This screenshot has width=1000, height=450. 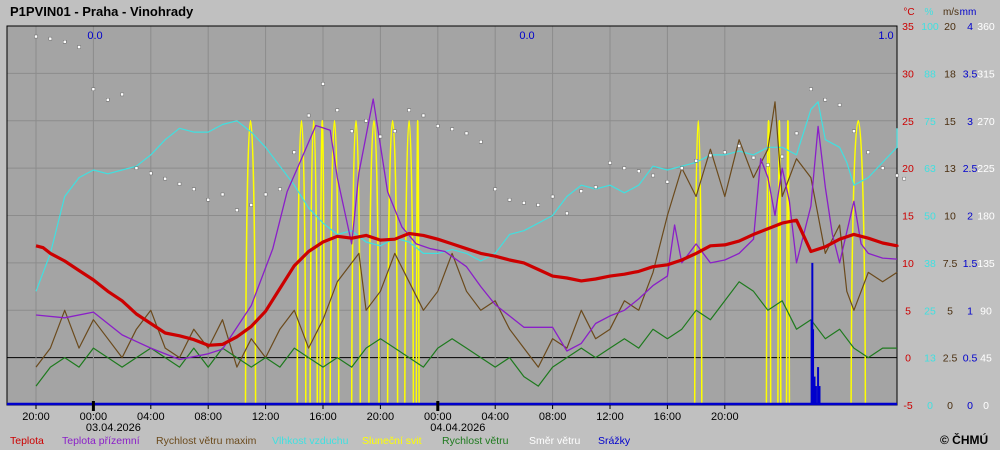 I want to click on legend-item: Rychlost větru, so click(x=475, y=441).